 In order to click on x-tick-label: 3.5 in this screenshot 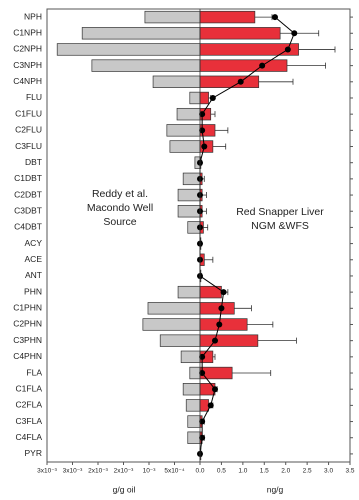, I will do `click(349, 471)`.